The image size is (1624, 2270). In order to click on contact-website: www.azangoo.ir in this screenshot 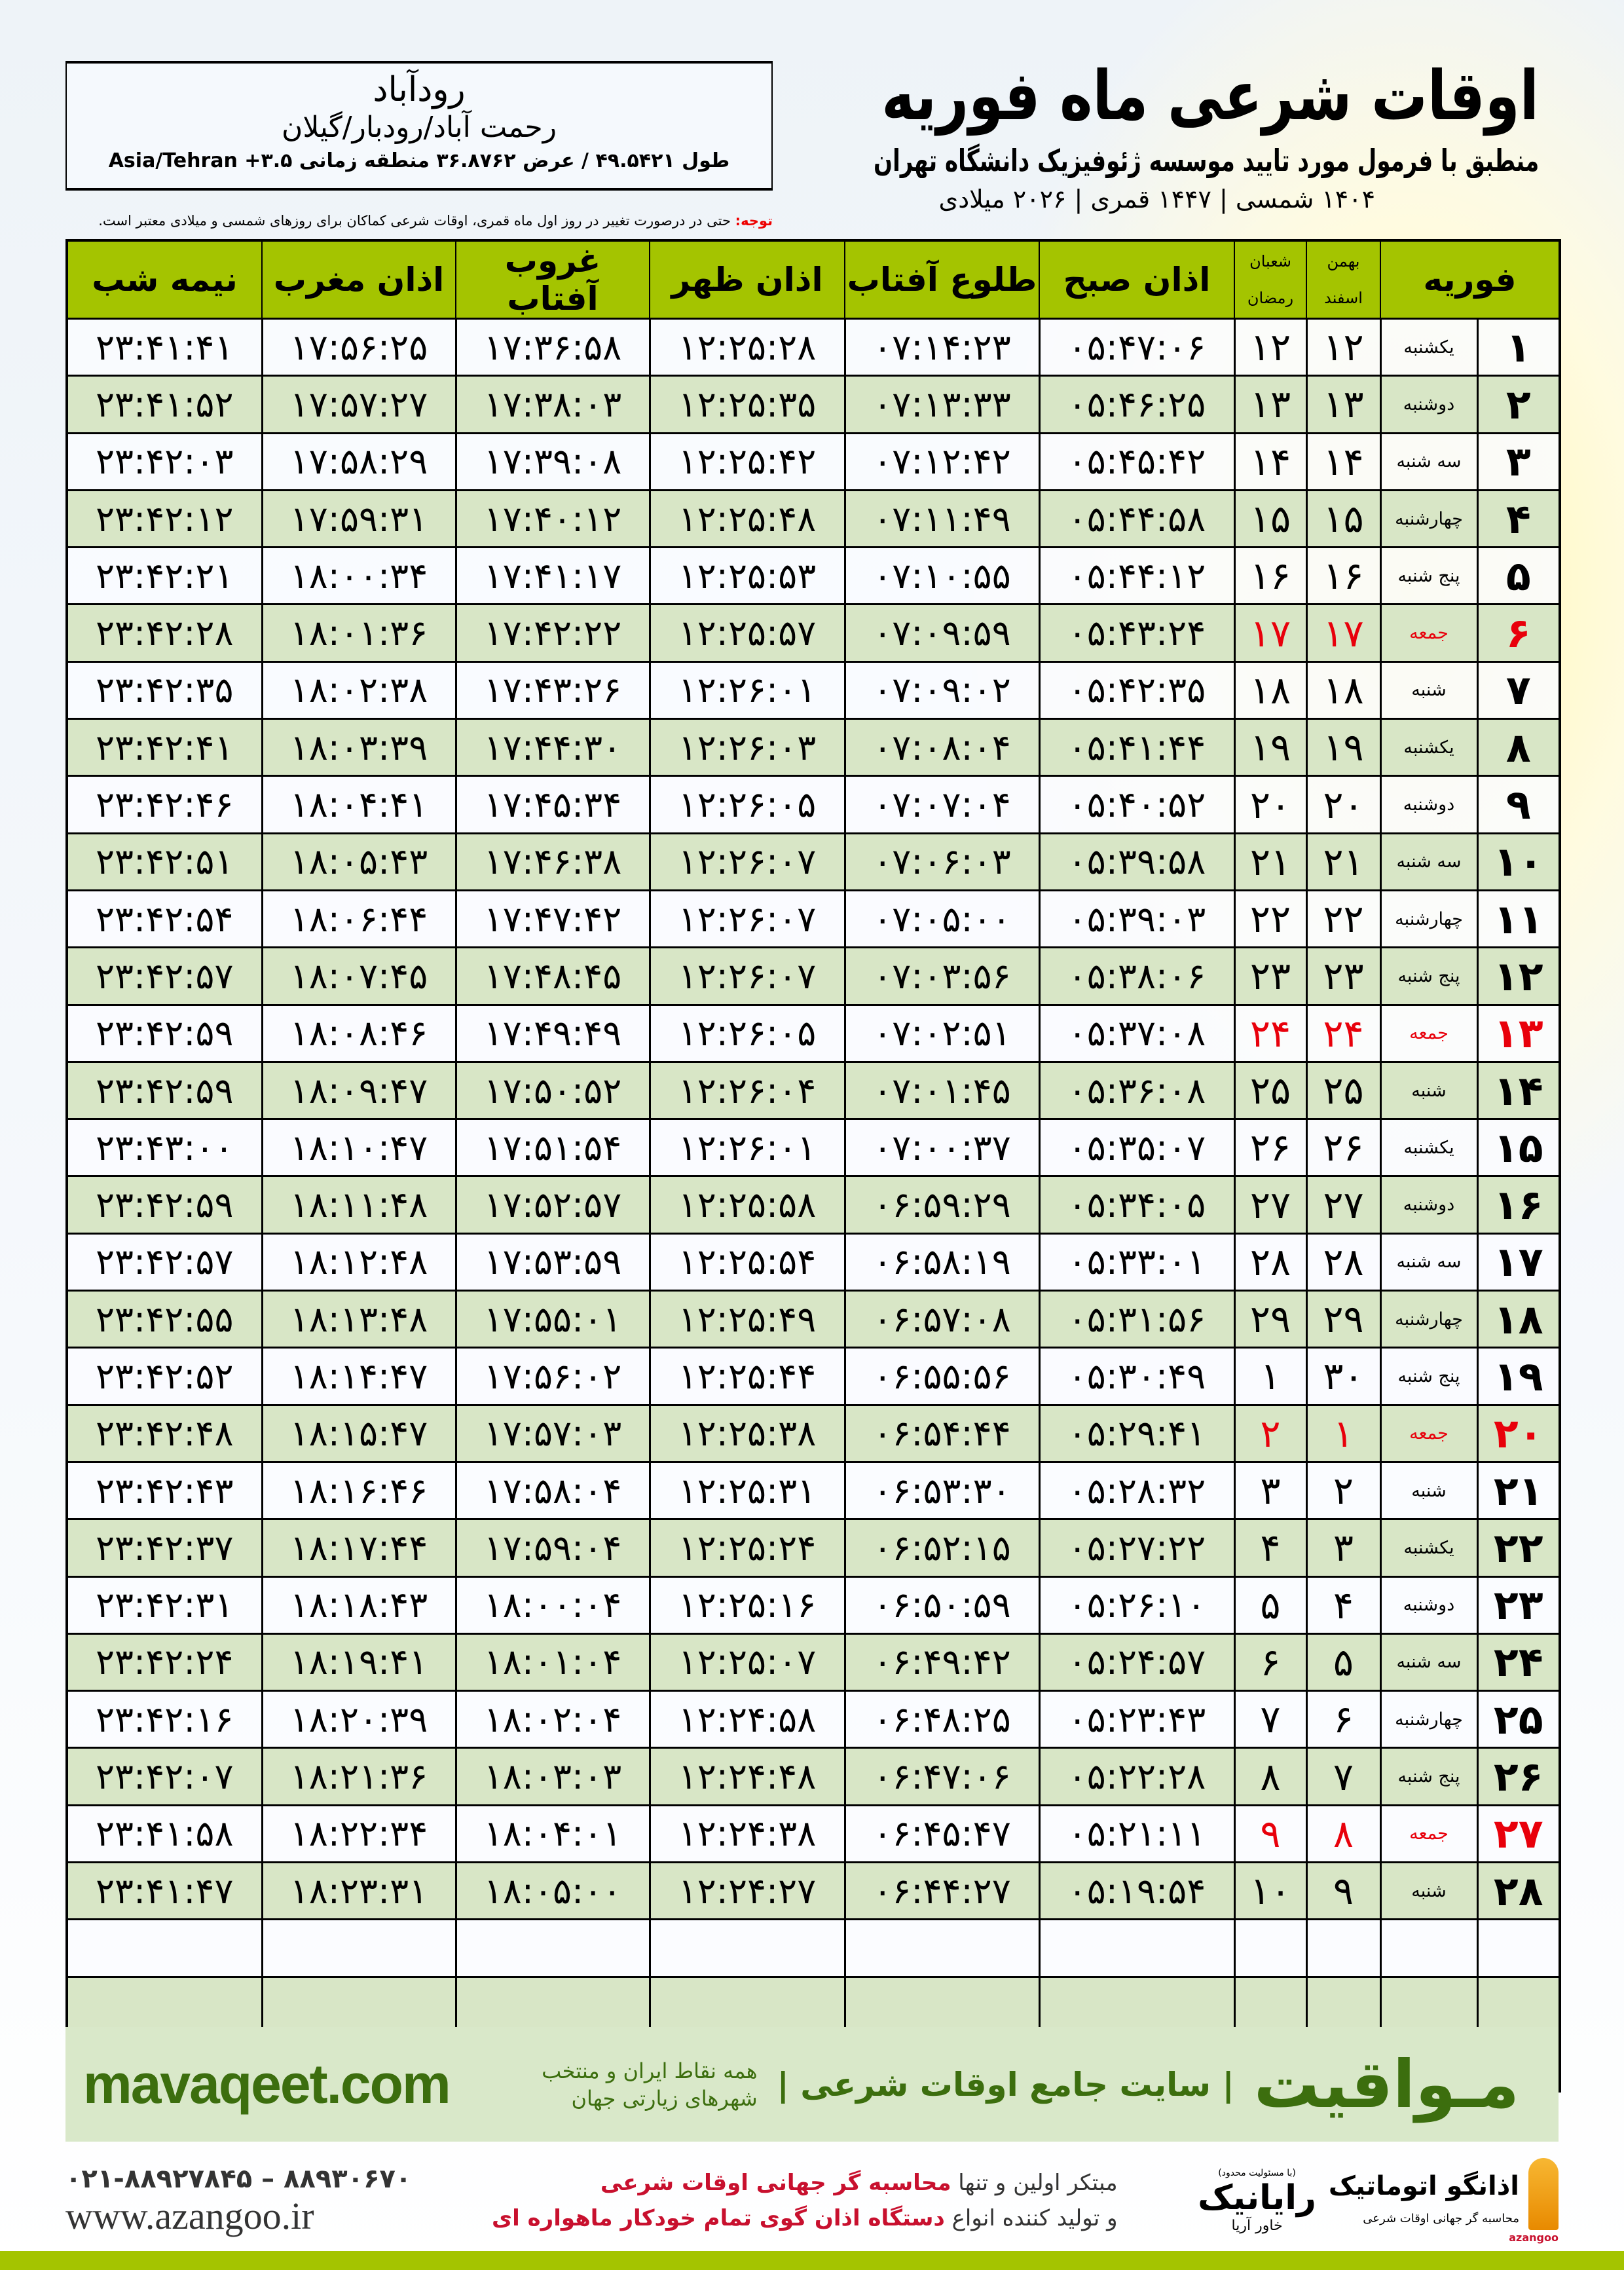, I will do `click(189, 2215)`.